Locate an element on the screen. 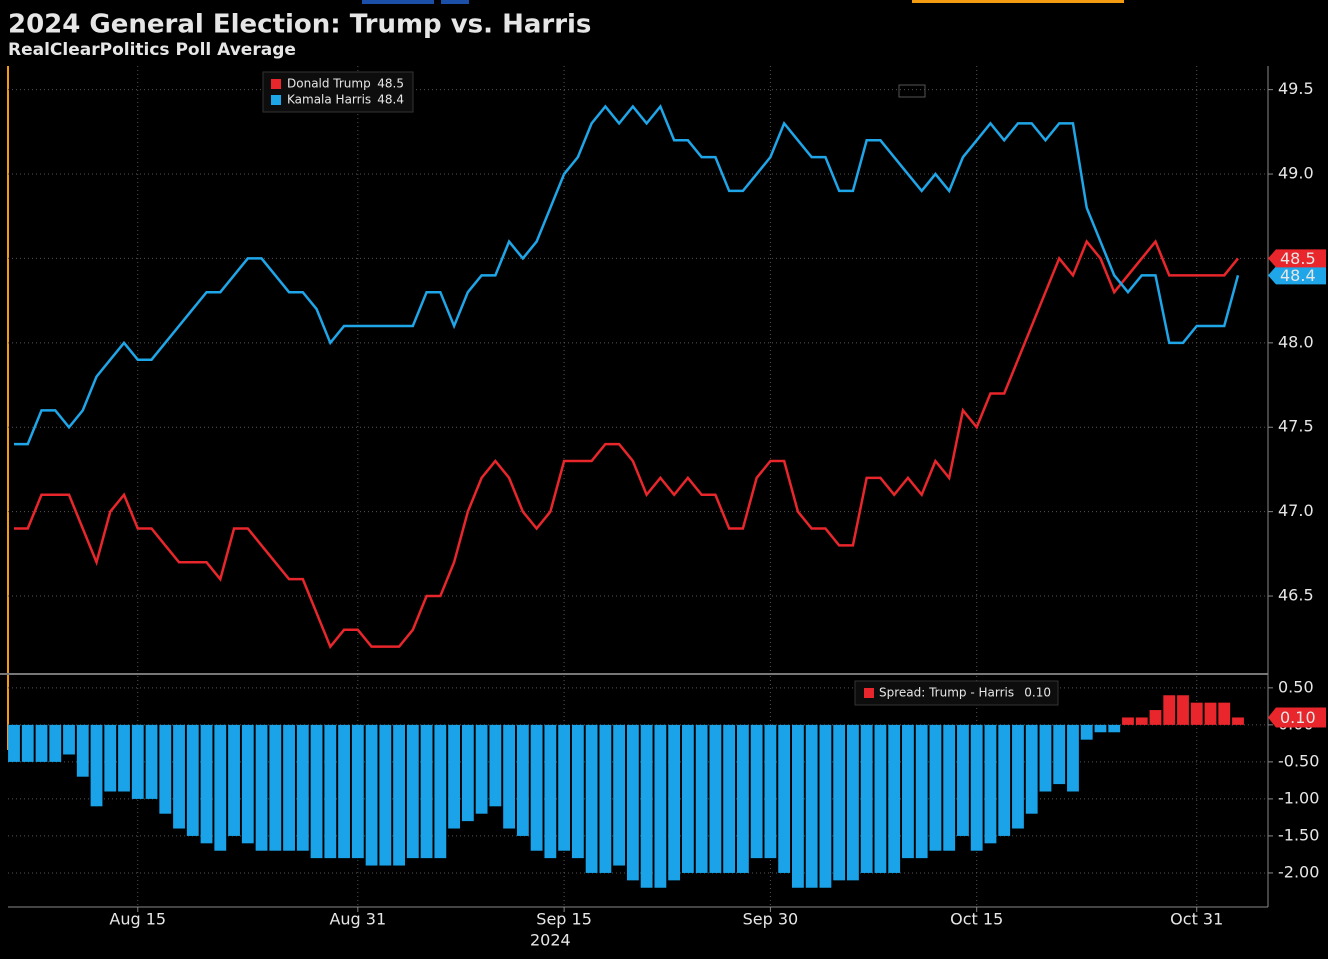  chart-title: 2024 General Election: Trump vs. Harris is located at coordinates (299, 25).